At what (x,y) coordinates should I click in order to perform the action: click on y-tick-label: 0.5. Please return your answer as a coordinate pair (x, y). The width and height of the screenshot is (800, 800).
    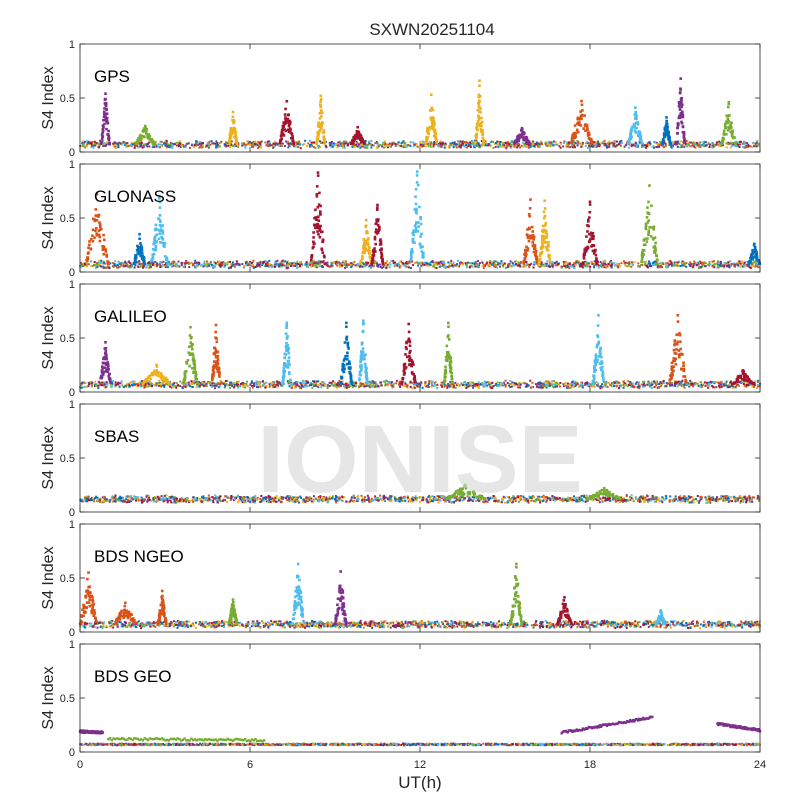
    Looking at the image, I should click on (67, 339).